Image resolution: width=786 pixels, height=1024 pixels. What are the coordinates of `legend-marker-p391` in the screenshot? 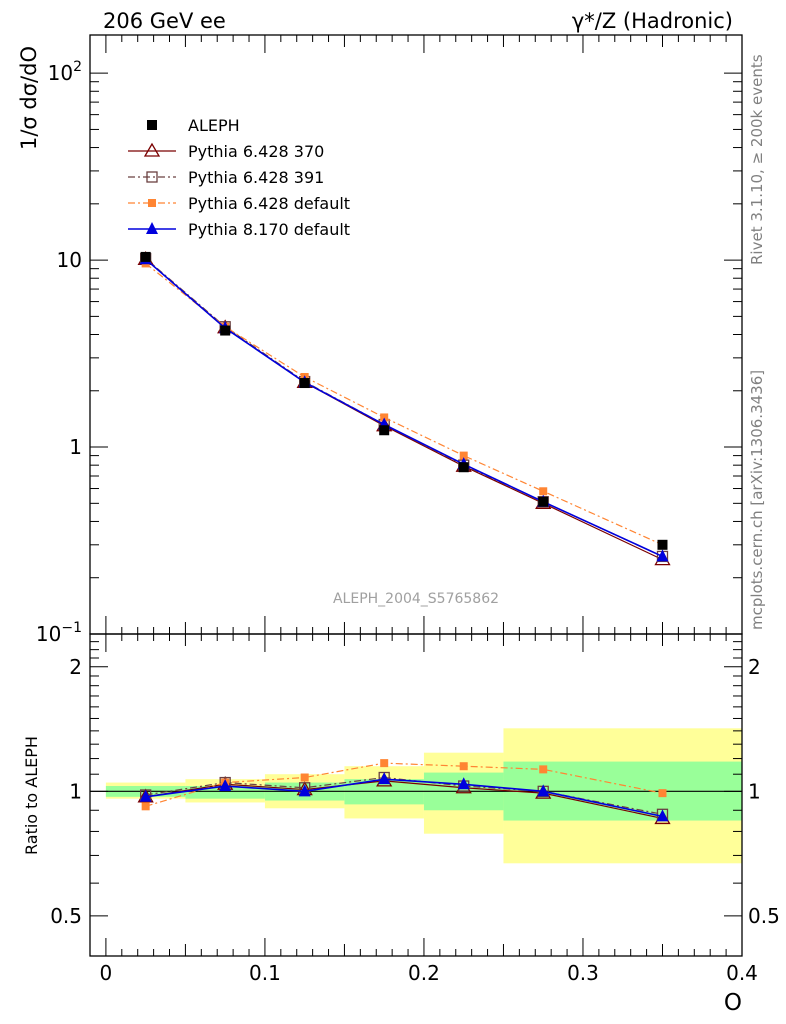 It's located at (152, 177).